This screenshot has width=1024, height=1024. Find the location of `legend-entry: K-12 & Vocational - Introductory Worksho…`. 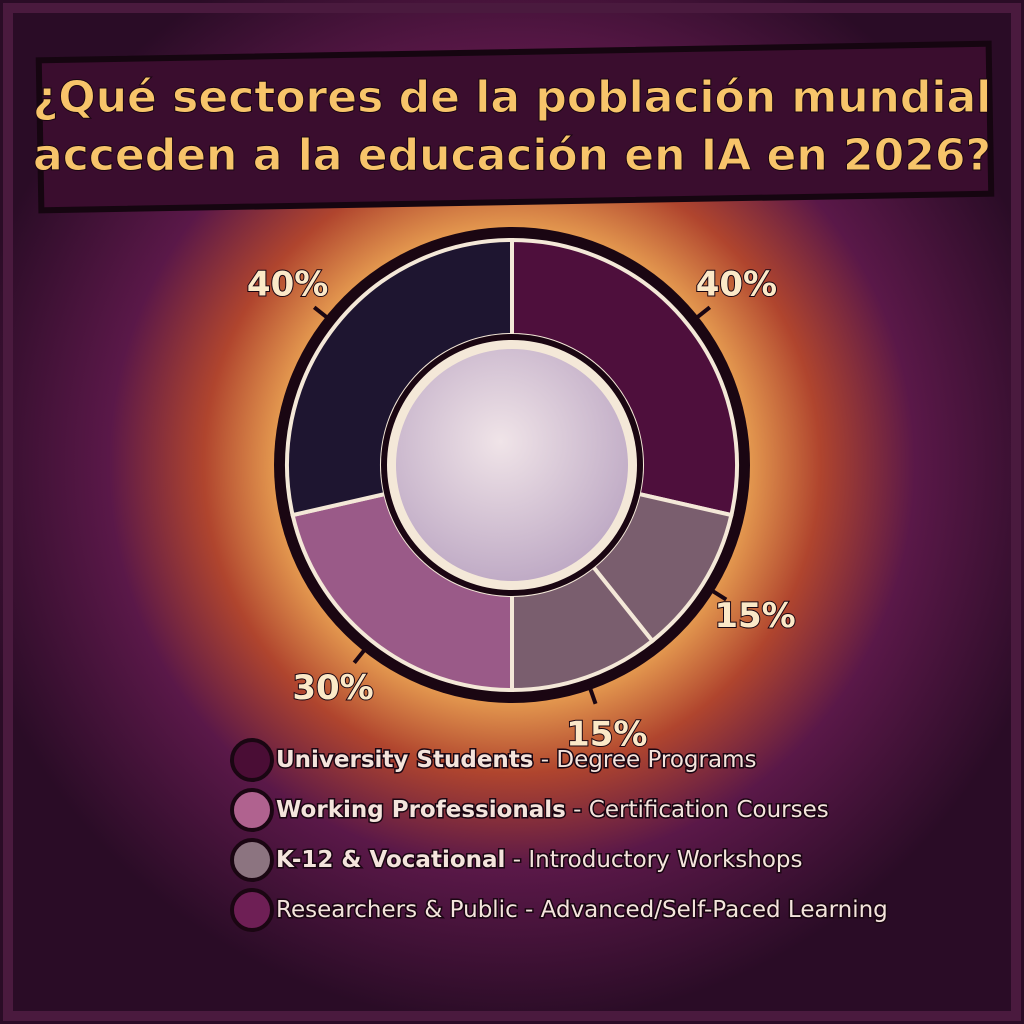

legend-entry: K-12 & Vocational - Introductory Worksho… is located at coordinates (539, 860).